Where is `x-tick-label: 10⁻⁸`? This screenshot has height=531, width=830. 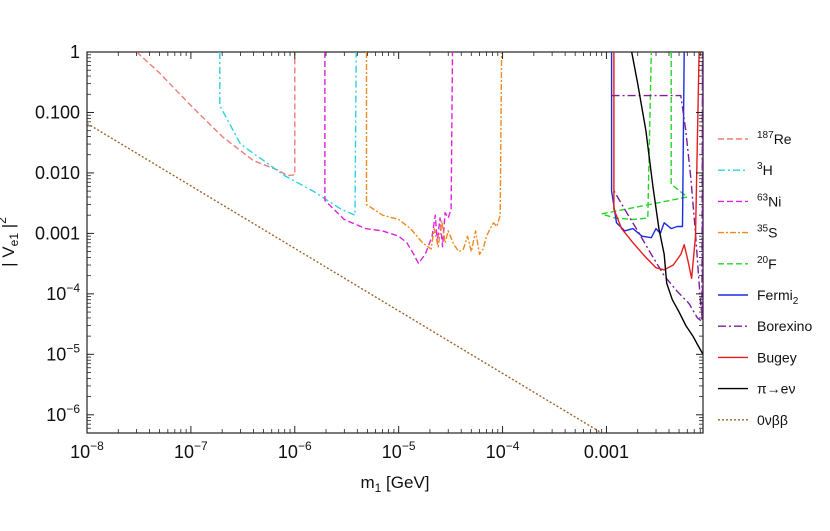 x-tick-label: 10⁻⁸ is located at coordinates (87, 450).